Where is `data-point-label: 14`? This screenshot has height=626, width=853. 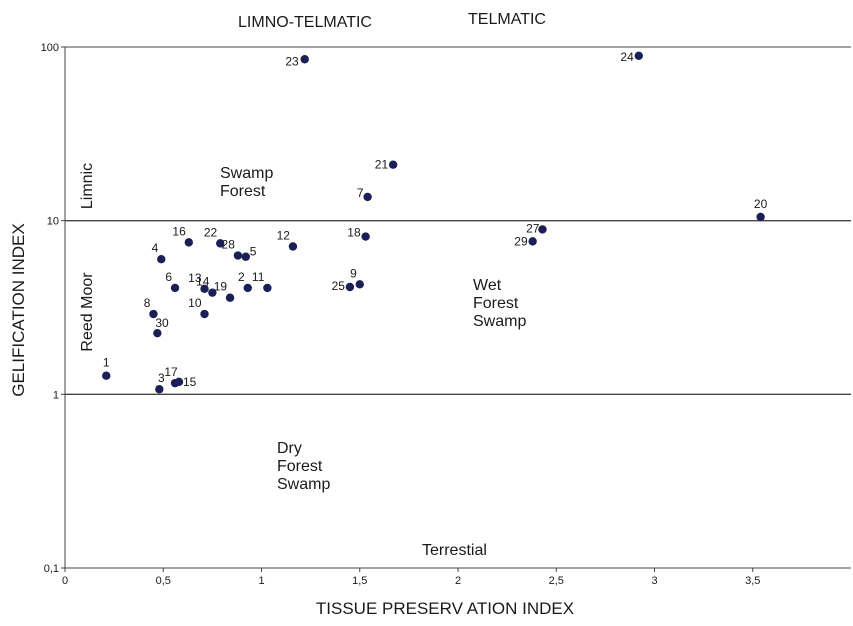
data-point-label: 14 is located at coordinates (203, 282).